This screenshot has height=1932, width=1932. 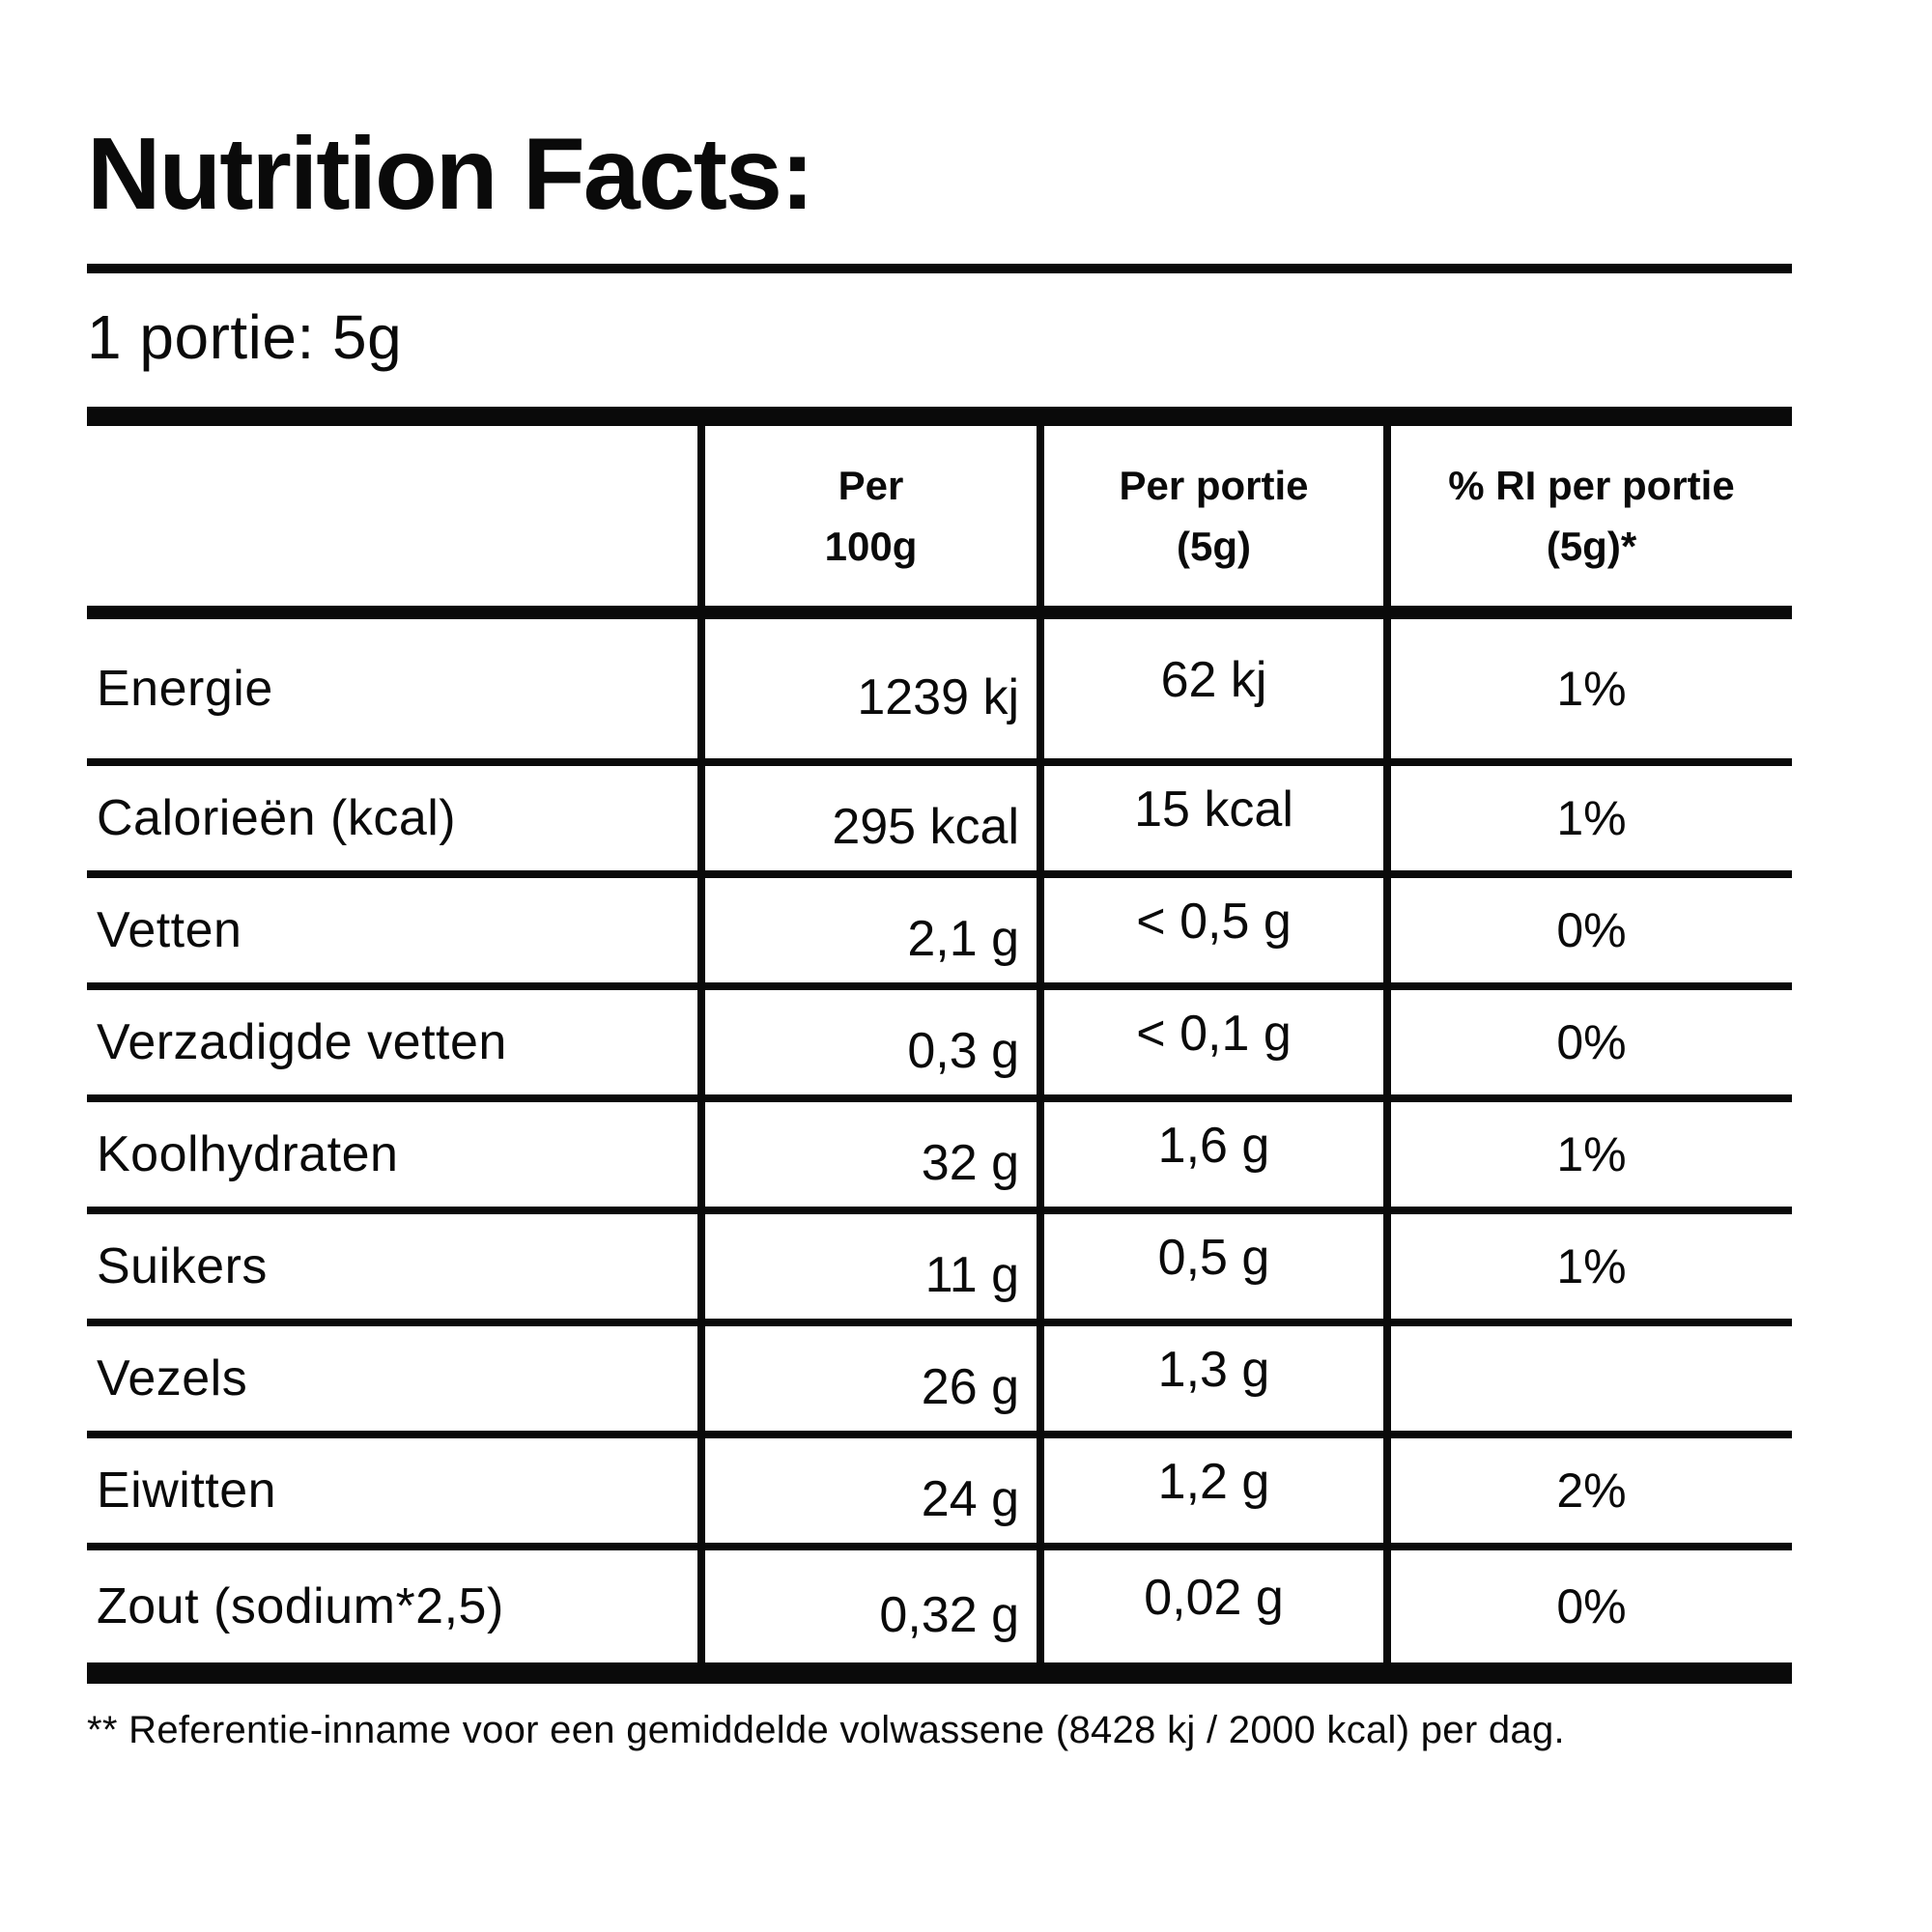 I want to click on row-eiwitten-ri: 2%, so click(x=1587, y=1494).